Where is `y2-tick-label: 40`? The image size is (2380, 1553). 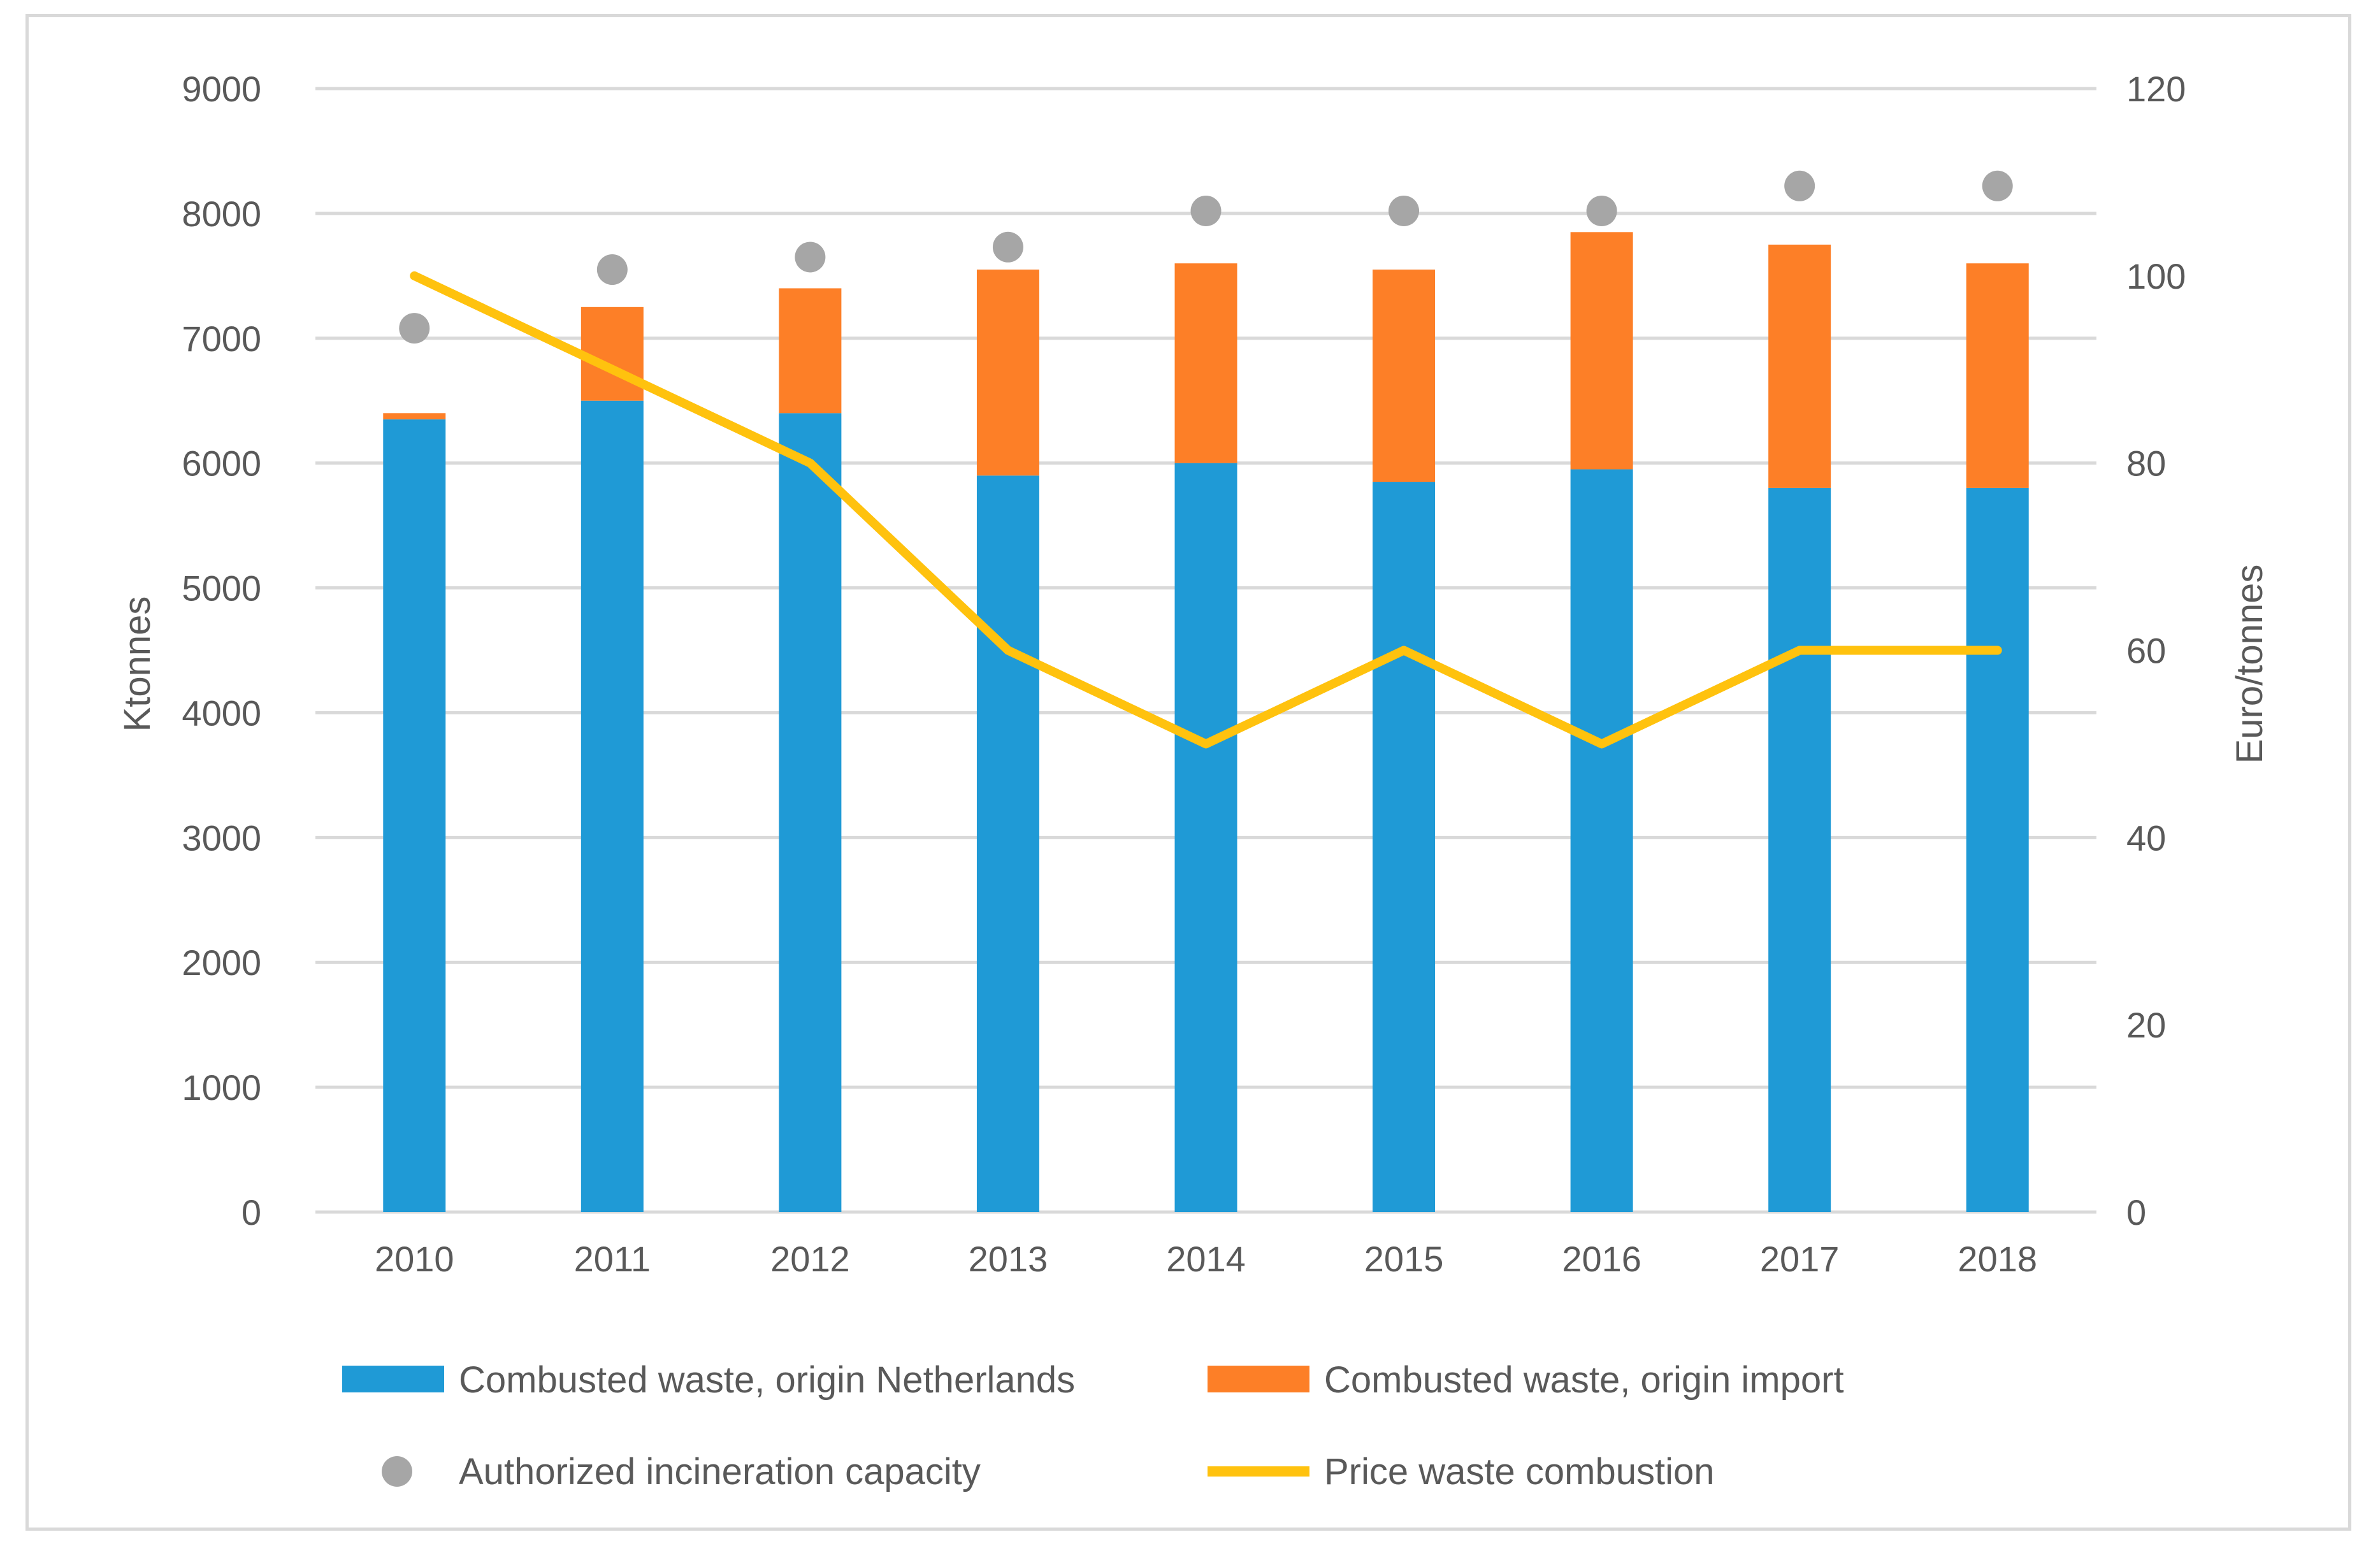 y2-tick-label: 40 is located at coordinates (2146, 838).